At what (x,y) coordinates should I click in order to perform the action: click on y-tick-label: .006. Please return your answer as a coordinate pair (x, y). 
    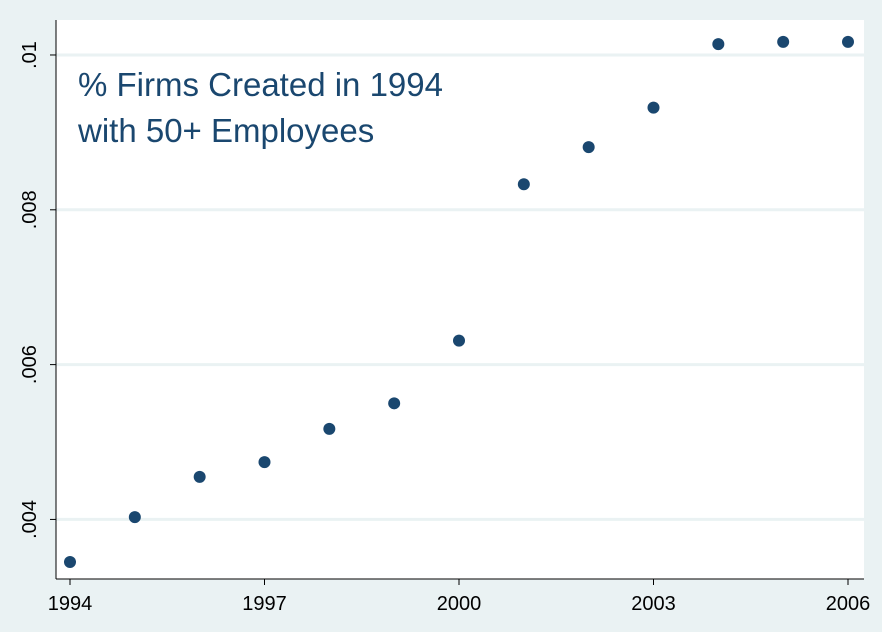
    Looking at the image, I should click on (30, 364).